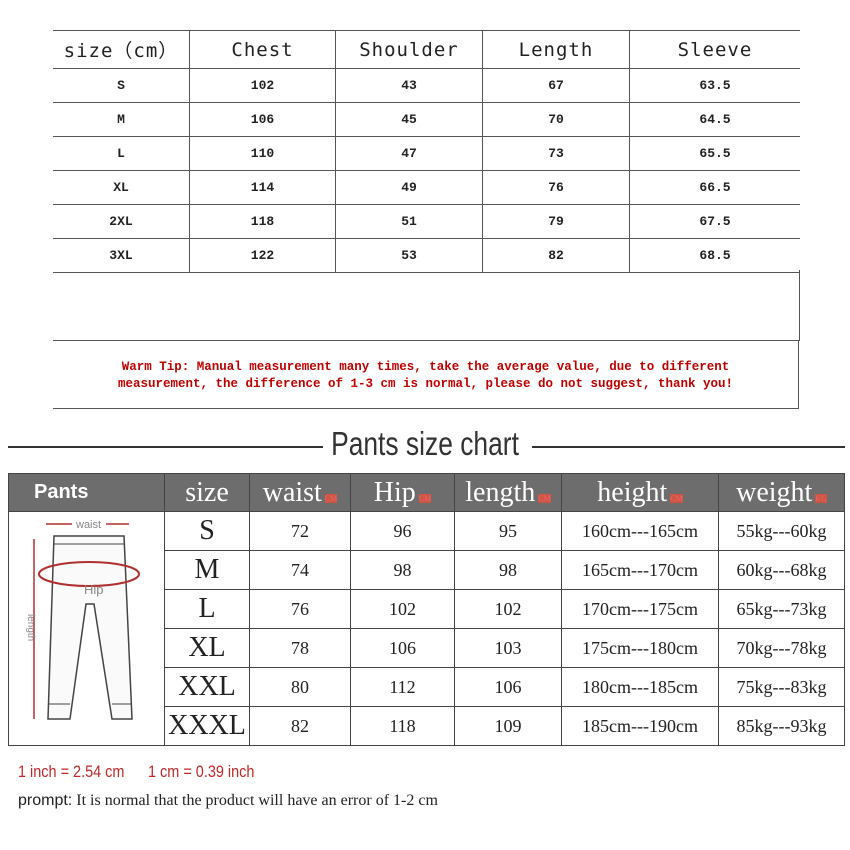  Describe the element at coordinates (82, 619) in the screenshot. I see `pants-illustration-icon: waist Hip length` at that location.